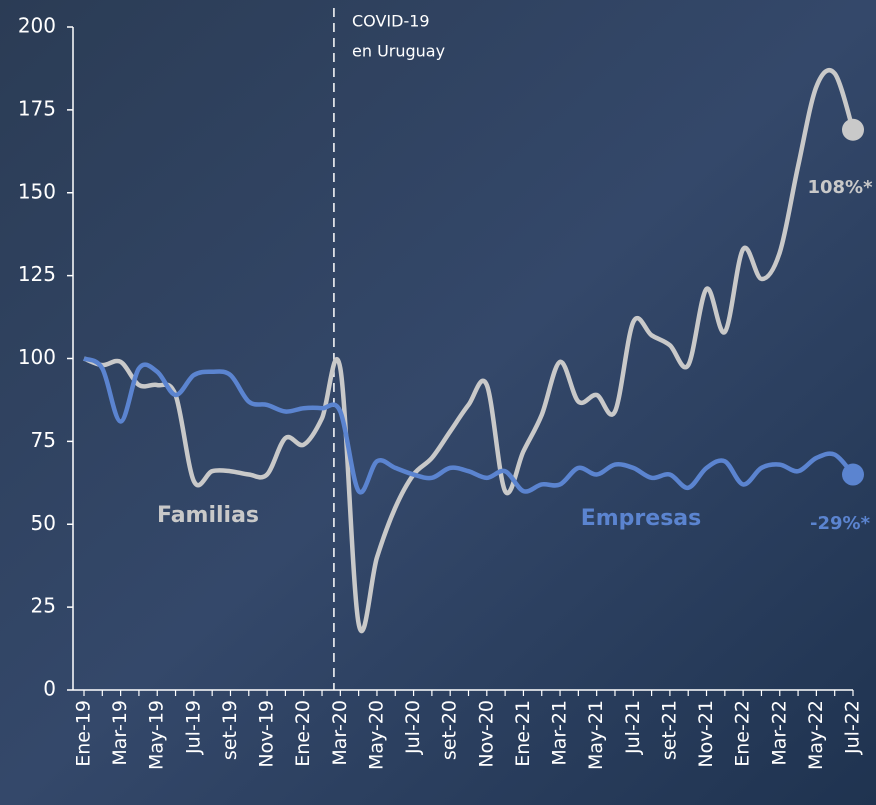  Describe the element at coordinates (840, 523) in the screenshot. I see `end-label: -29%*` at that location.